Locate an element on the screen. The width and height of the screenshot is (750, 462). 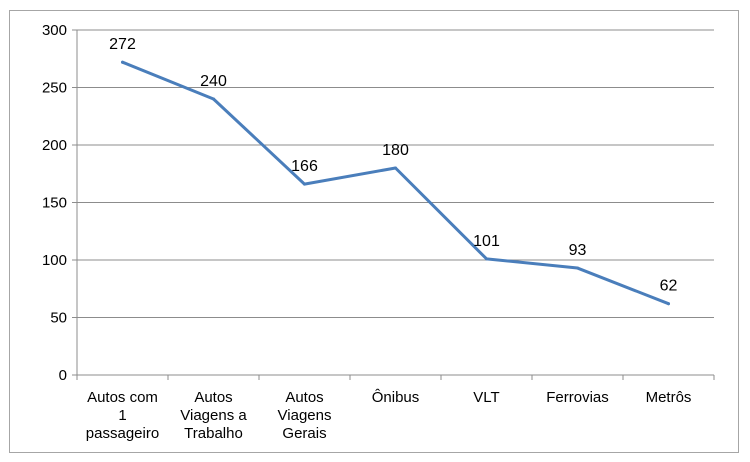
x-tick-label: Ferrovias is located at coordinates (577, 397).